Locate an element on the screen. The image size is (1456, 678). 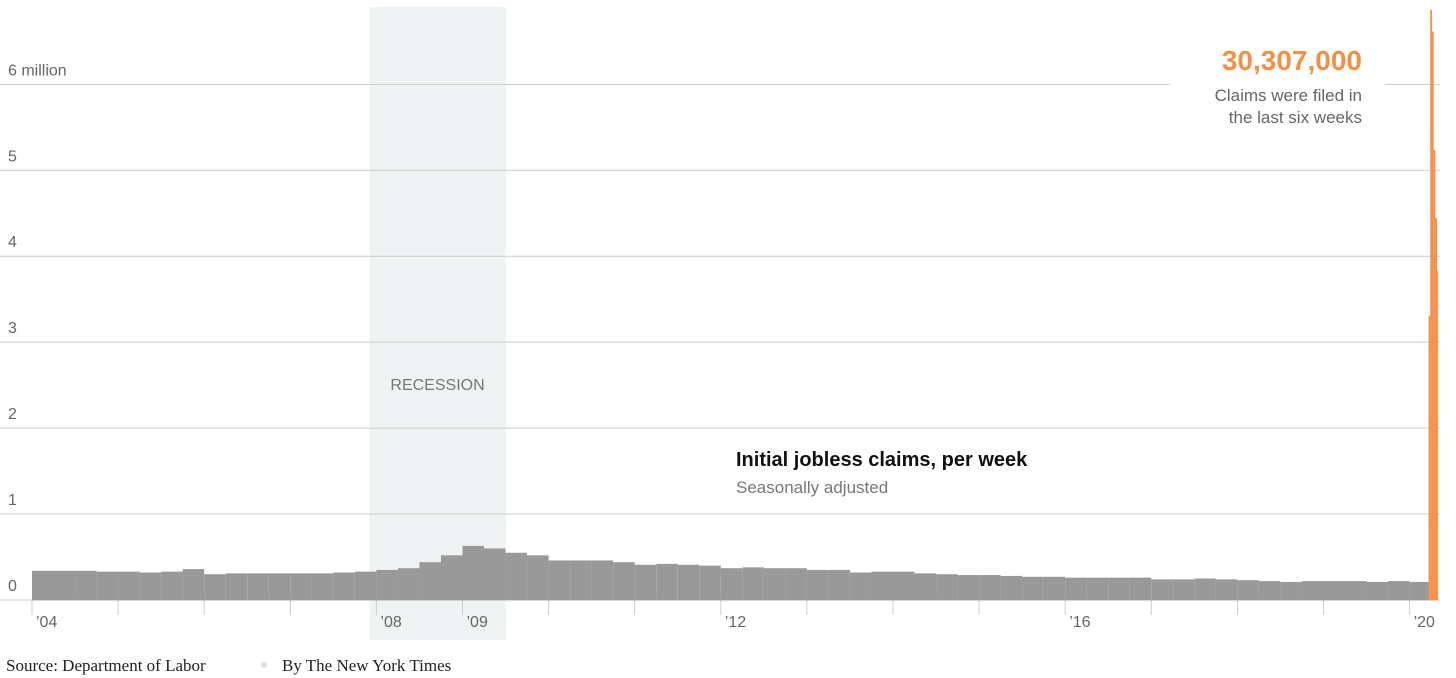
y-tick-label: 5 is located at coordinates (12, 156).